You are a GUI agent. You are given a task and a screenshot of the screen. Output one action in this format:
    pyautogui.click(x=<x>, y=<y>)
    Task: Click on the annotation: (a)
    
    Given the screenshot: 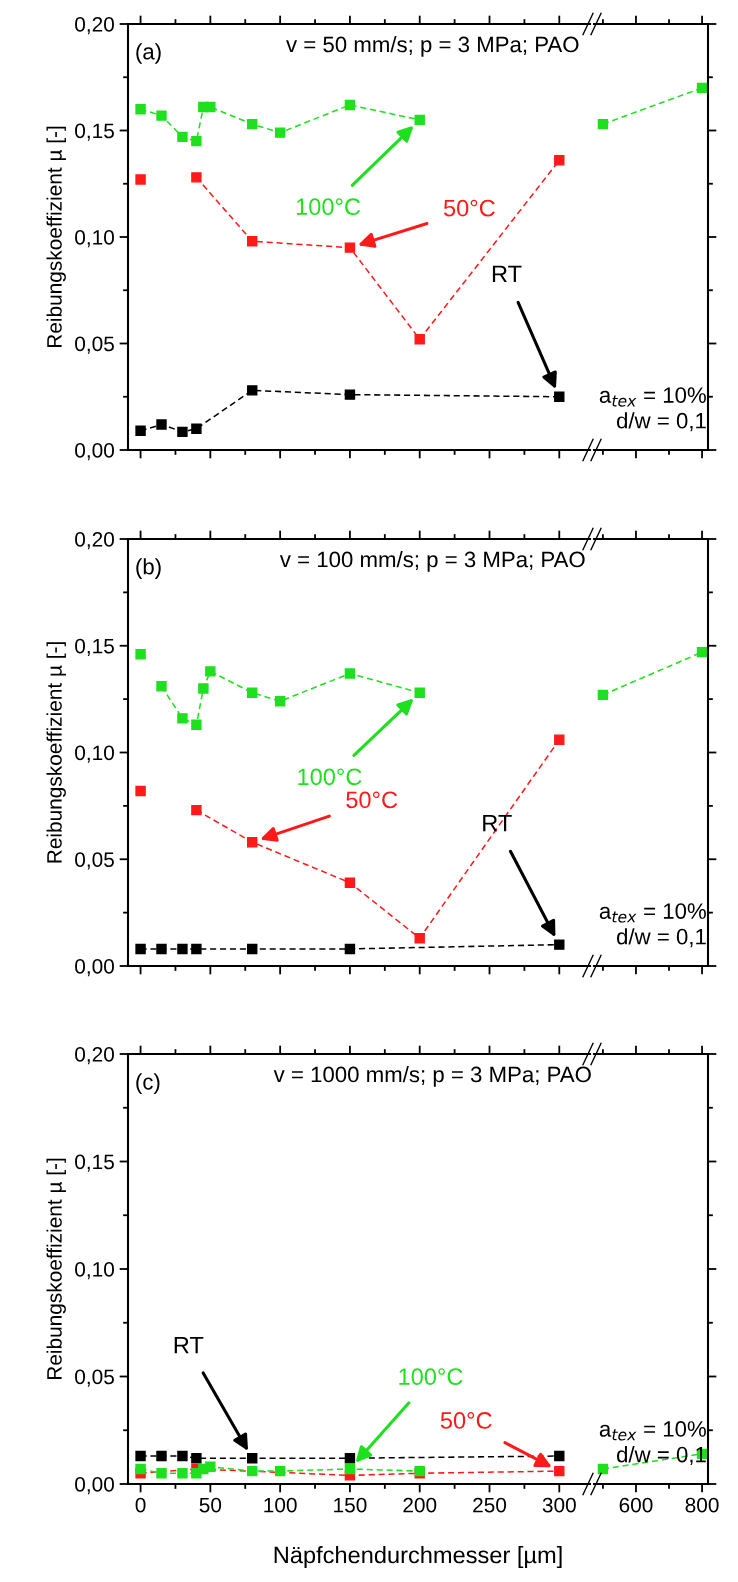 What is the action you would take?
    pyautogui.click(x=148, y=53)
    